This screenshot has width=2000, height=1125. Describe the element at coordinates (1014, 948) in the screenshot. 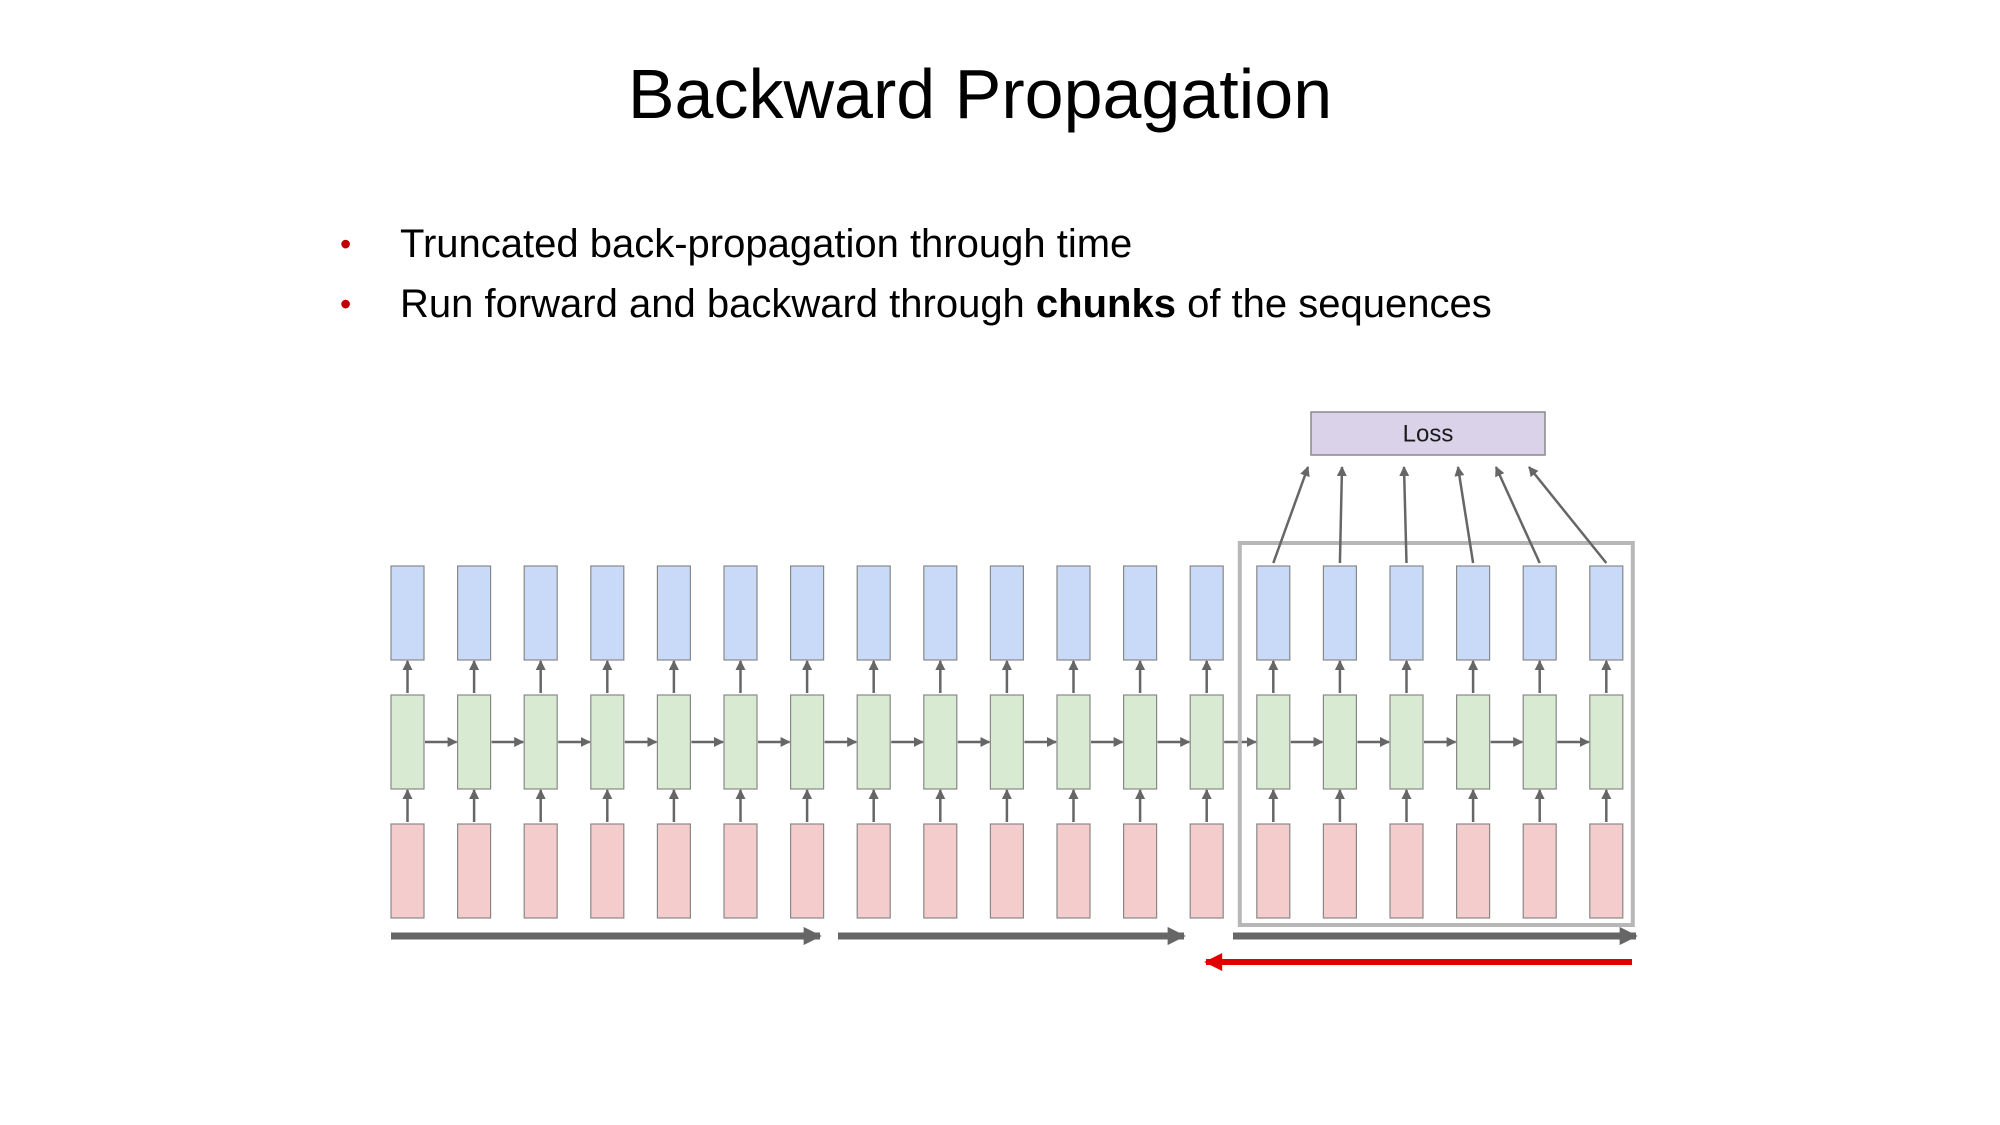

I see `timeline-group` at that location.